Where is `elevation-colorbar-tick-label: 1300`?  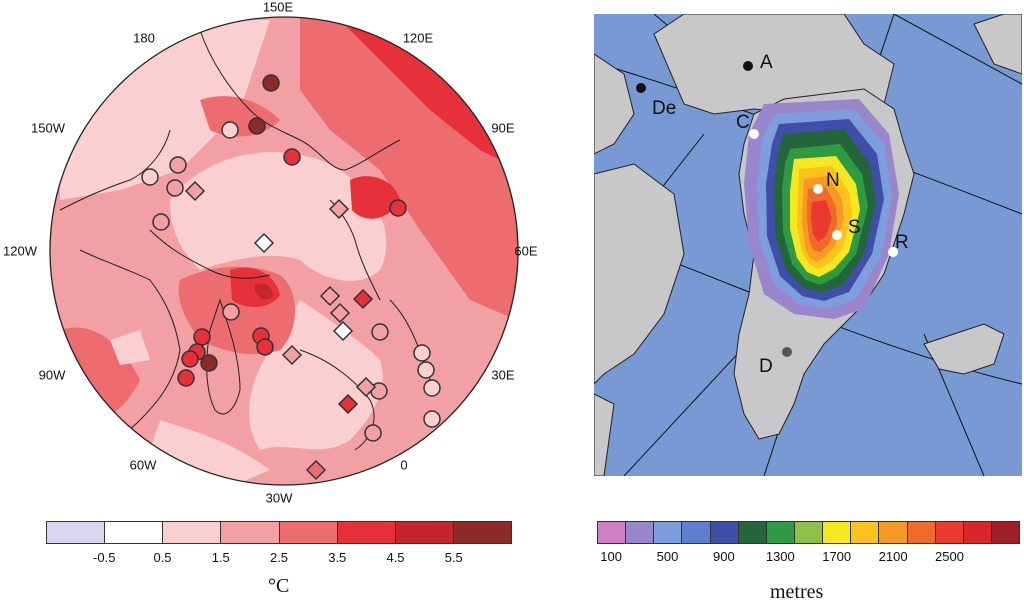
elevation-colorbar-tick-label: 1300 is located at coordinates (780, 556).